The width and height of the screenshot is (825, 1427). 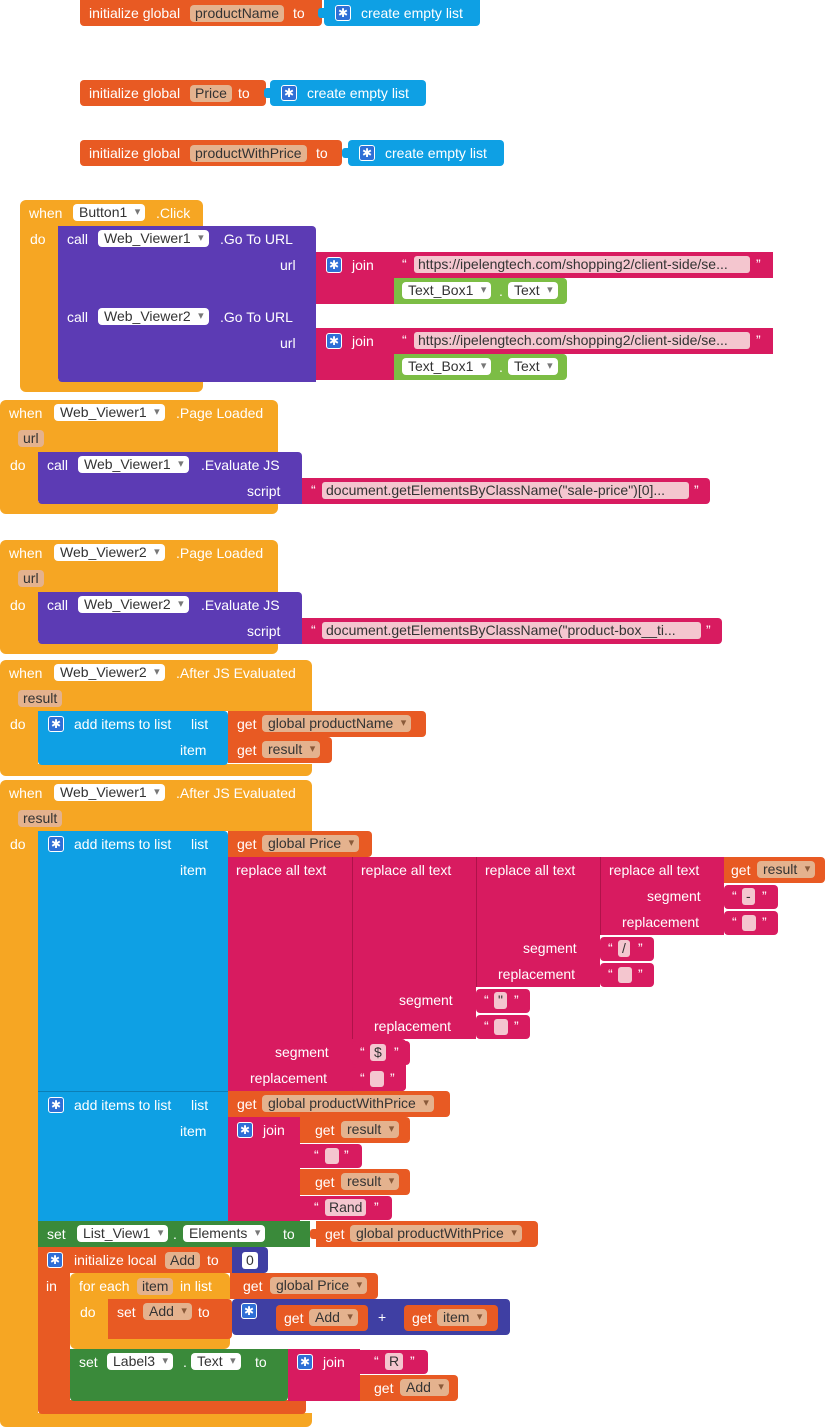 What do you see at coordinates (748, 896) in the screenshot?
I see `text-value: -` at bounding box center [748, 896].